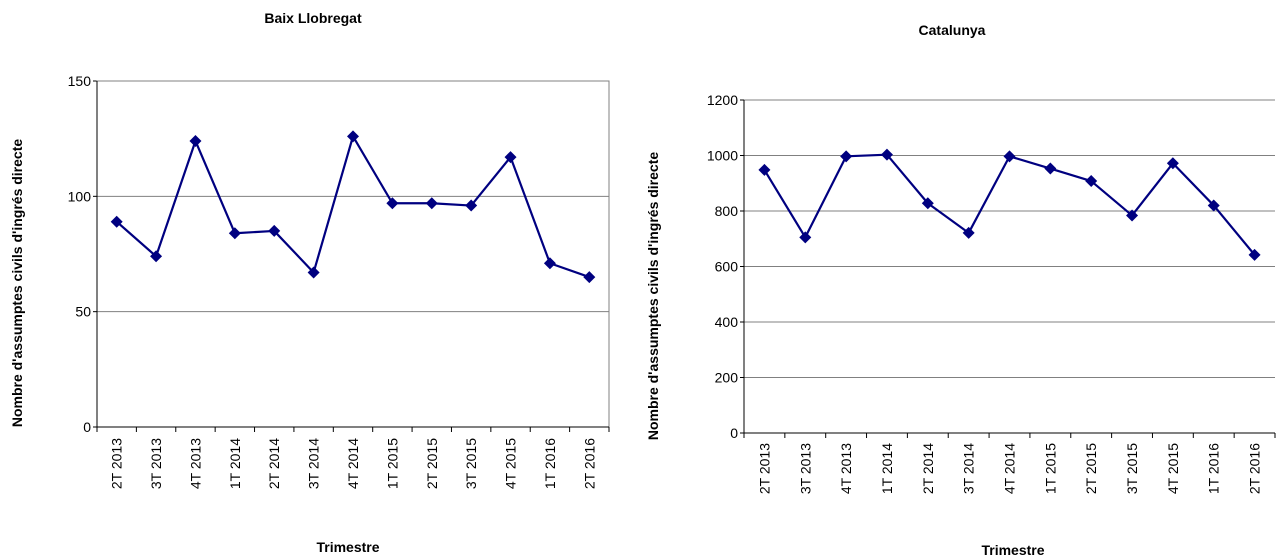  Describe the element at coordinates (952, 30) in the screenshot. I see `chart-title: Catalunya` at that location.